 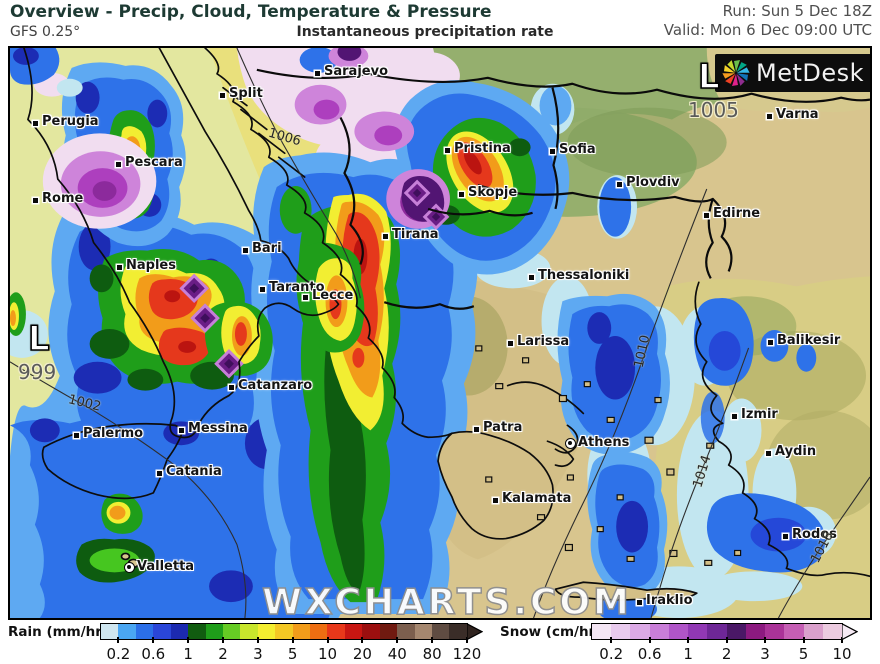 I want to click on metdesk-logo: MetDesk, so click(x=792, y=73).